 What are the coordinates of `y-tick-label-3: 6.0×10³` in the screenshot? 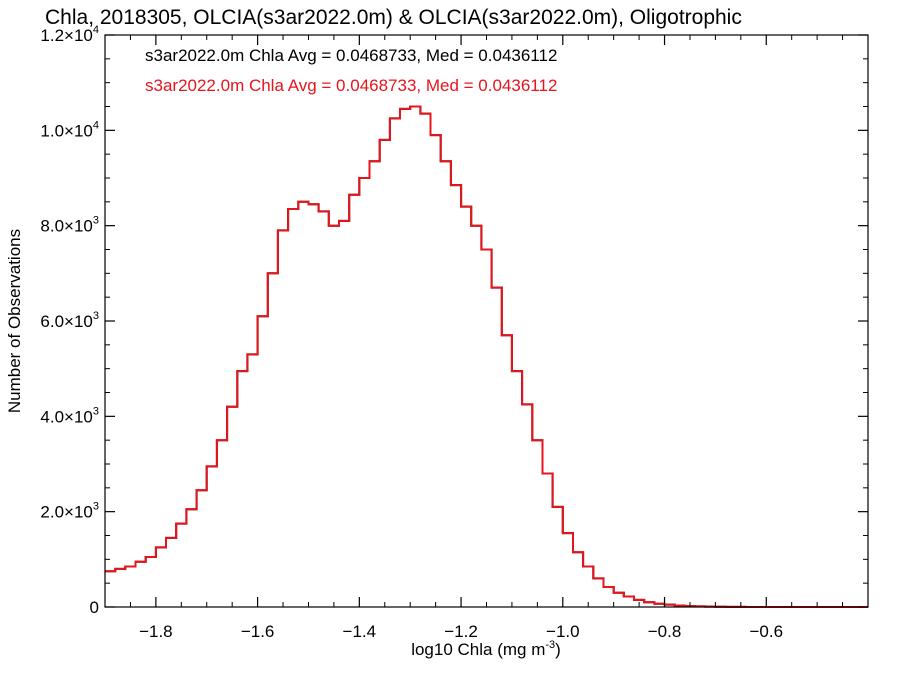 It's located at (69, 320).